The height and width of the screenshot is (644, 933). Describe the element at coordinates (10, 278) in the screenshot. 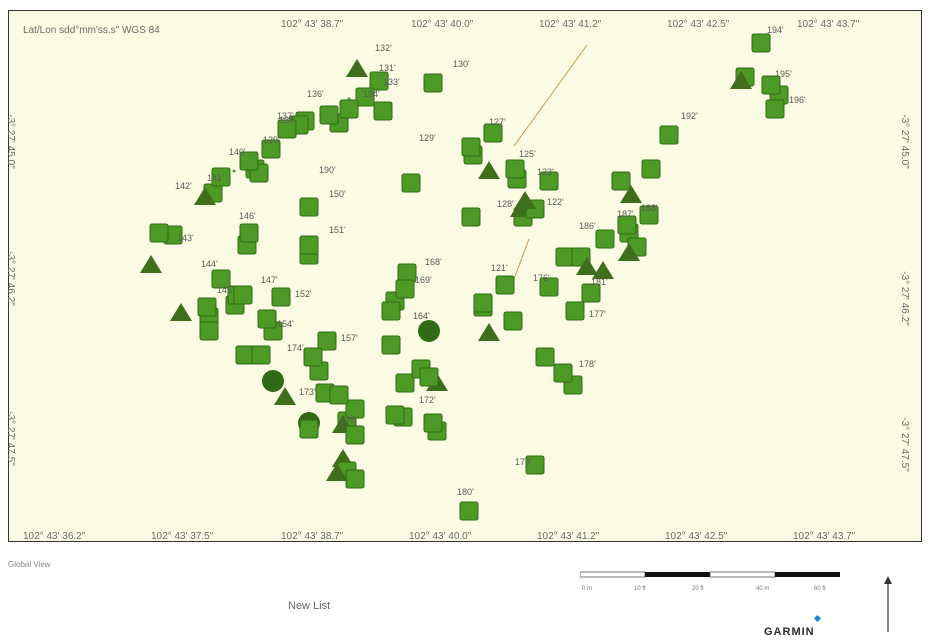

I see `left-lat-label-2: -3° 27' 46.2"` at that location.